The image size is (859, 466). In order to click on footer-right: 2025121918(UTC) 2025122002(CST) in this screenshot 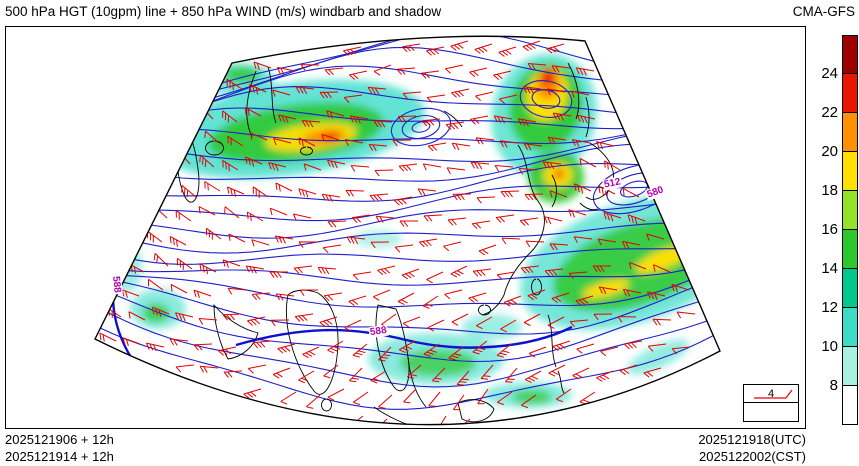, I will do `click(405, 448)`.